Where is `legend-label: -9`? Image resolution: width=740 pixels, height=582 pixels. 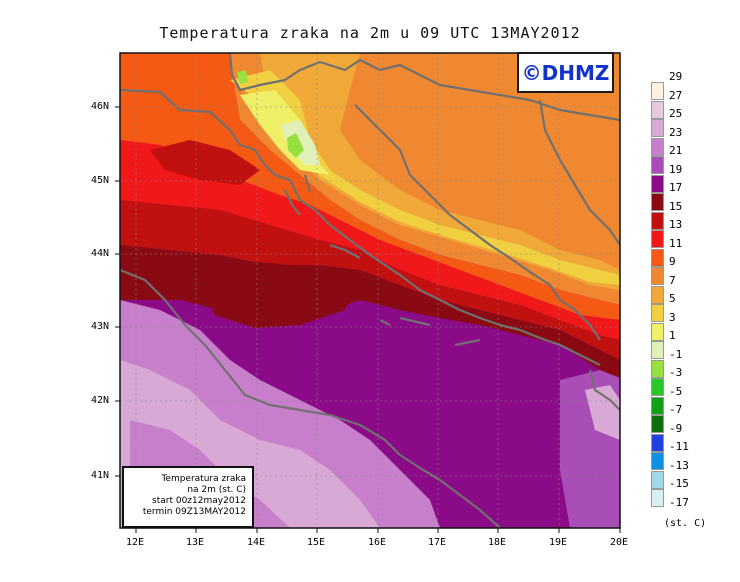 legend-label: -9 is located at coordinates (676, 428).